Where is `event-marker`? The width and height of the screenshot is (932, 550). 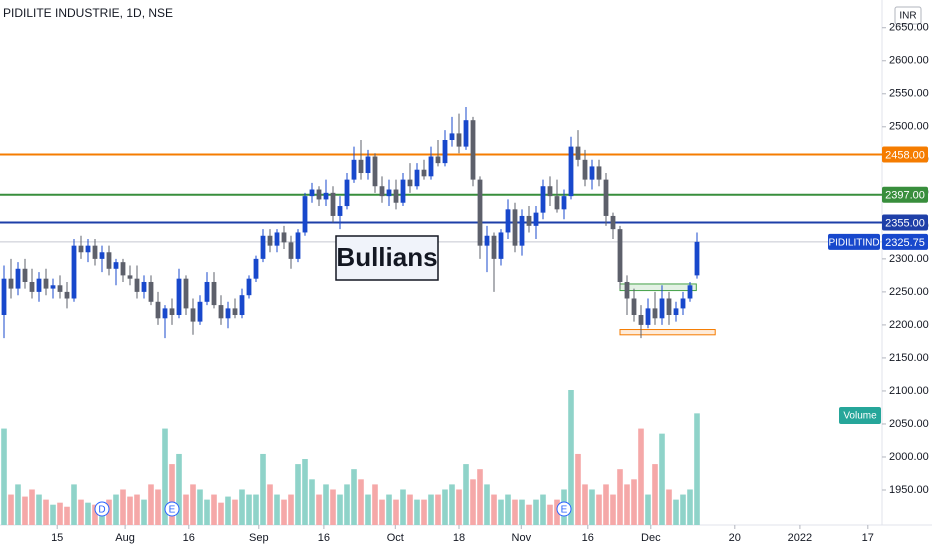 event-marker is located at coordinates (102, 509).